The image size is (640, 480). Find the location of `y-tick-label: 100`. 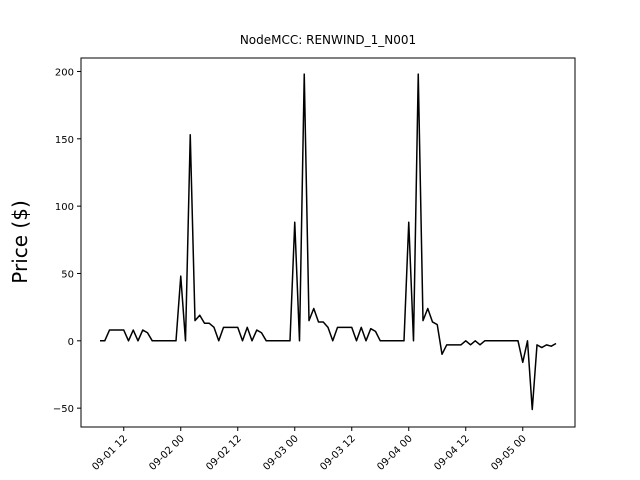

y-tick-label: 100 is located at coordinates (64, 207).